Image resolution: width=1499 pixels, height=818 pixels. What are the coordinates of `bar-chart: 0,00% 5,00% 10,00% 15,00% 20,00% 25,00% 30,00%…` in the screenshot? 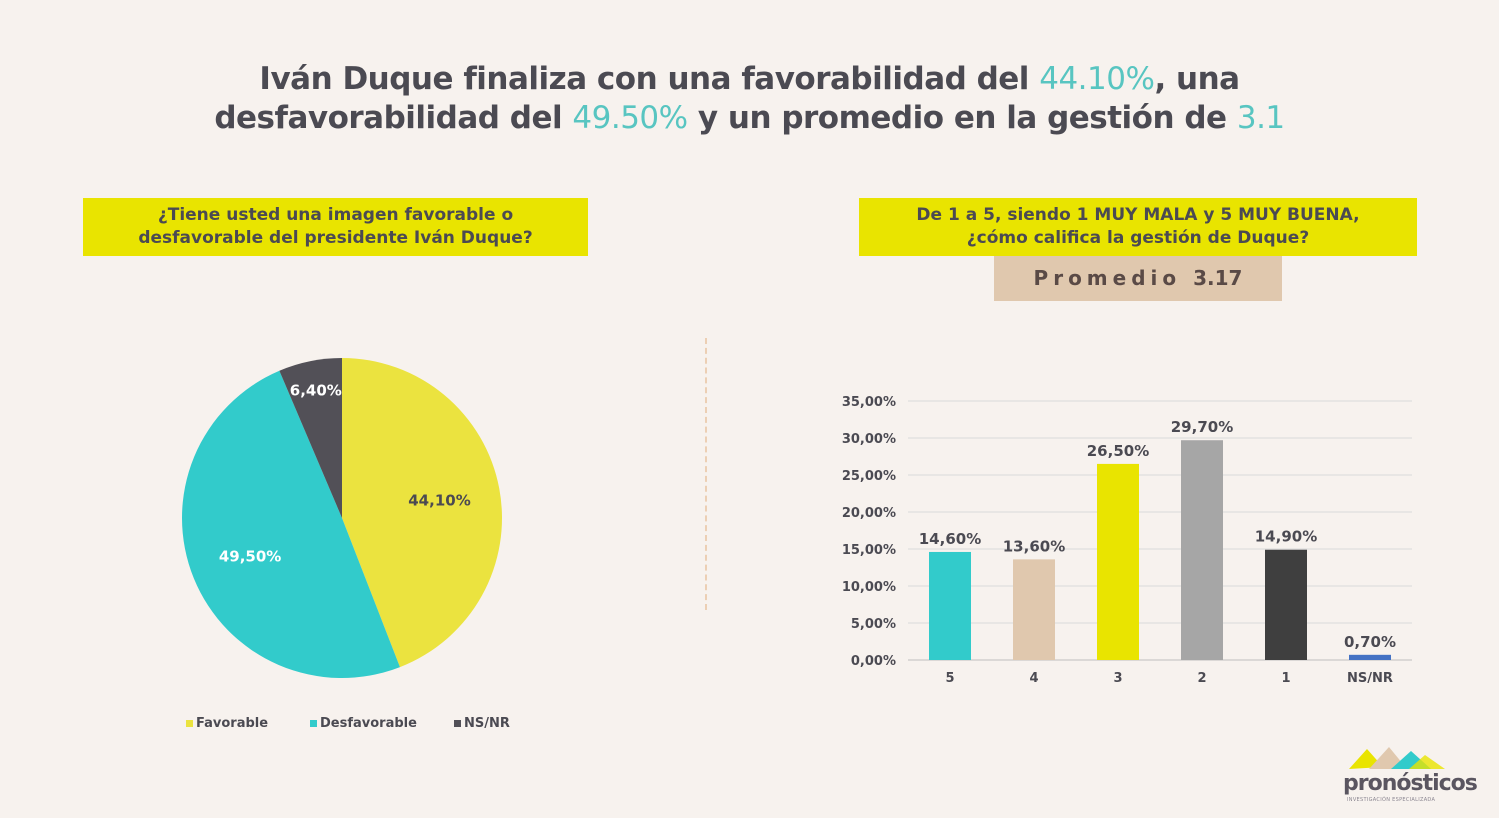 It's located at (1127, 540).